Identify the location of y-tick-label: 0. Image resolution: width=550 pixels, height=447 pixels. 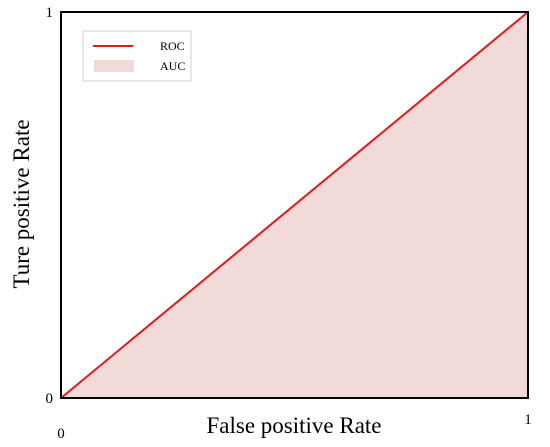
(50, 399).